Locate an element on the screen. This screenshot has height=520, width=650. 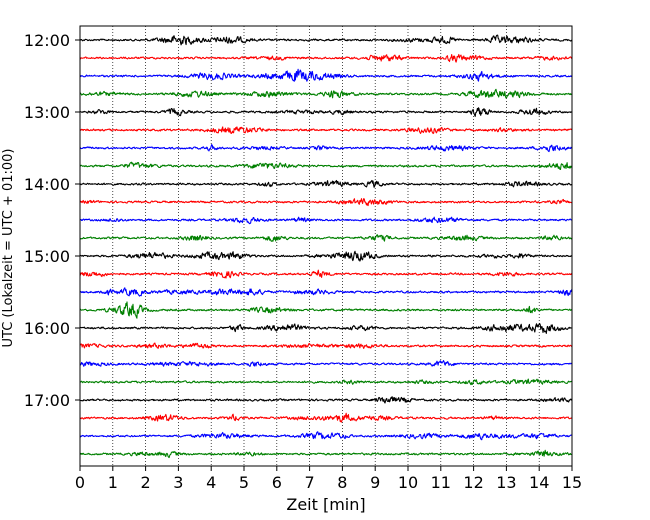
y-tick-label: 17:00 is located at coordinates (47, 400).